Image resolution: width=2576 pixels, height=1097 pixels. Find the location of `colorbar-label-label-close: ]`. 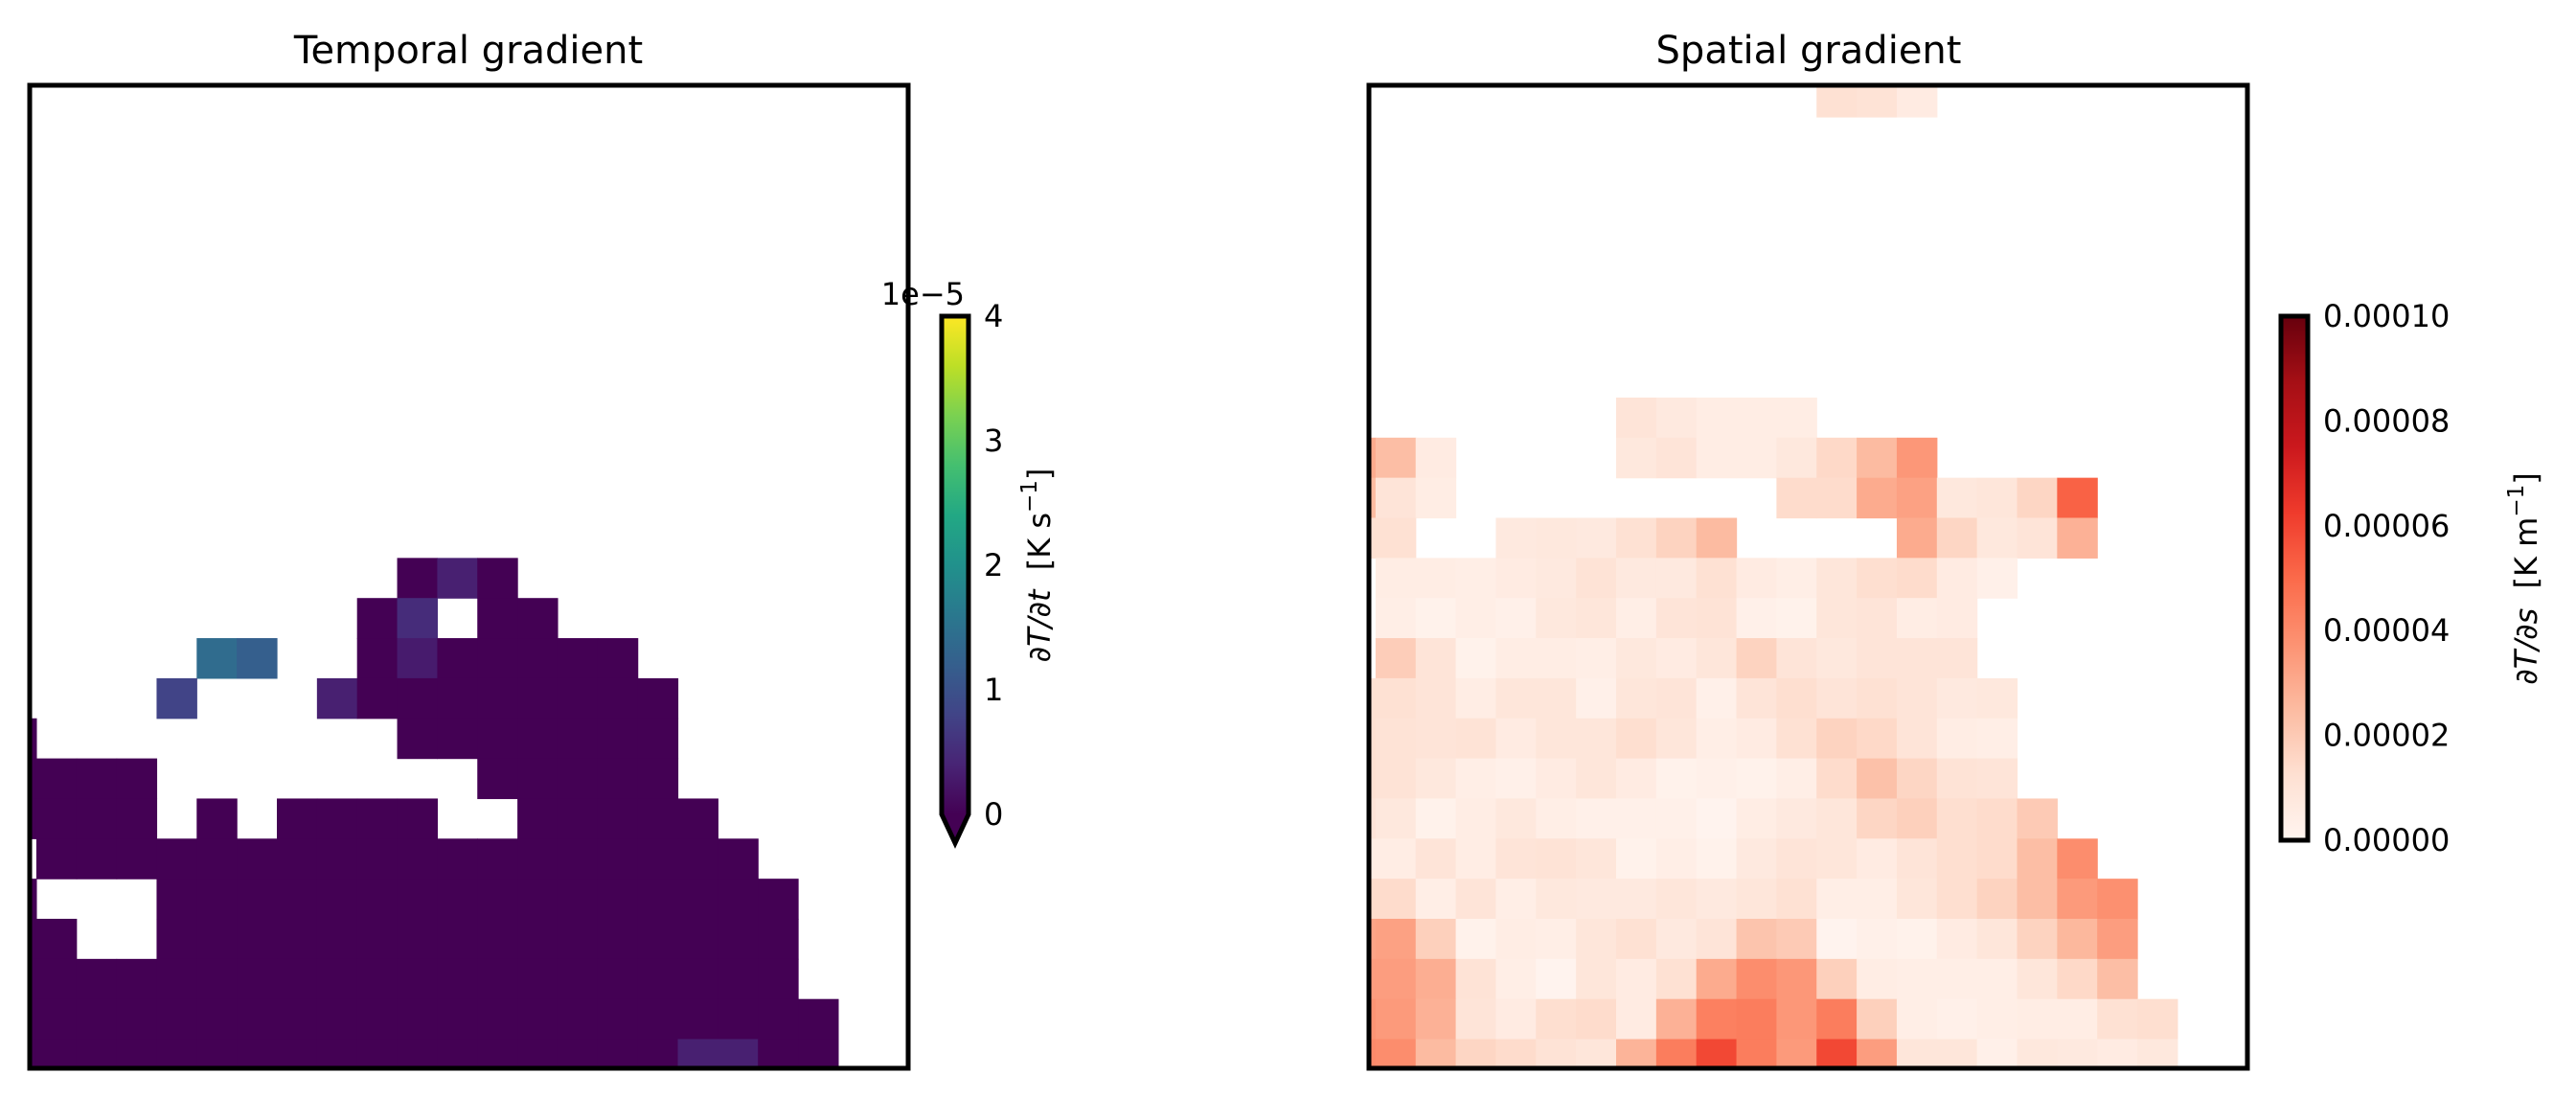

colorbar-label-label-close: ] is located at coordinates (2526, 478).